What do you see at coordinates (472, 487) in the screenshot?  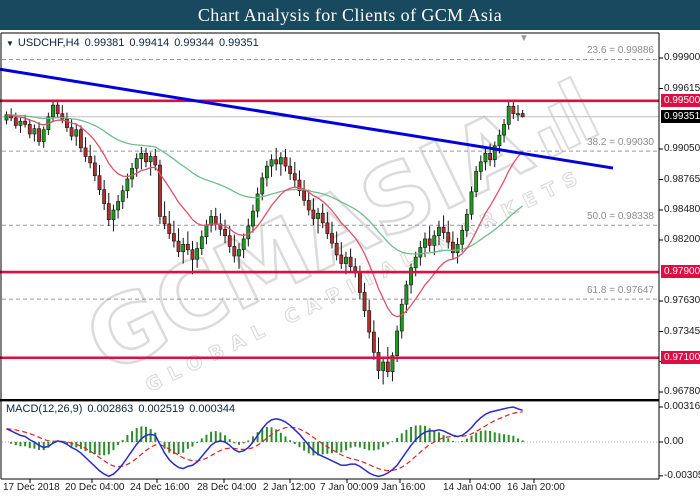 I see `time-label: 14 Jan 04:00` at bounding box center [472, 487].